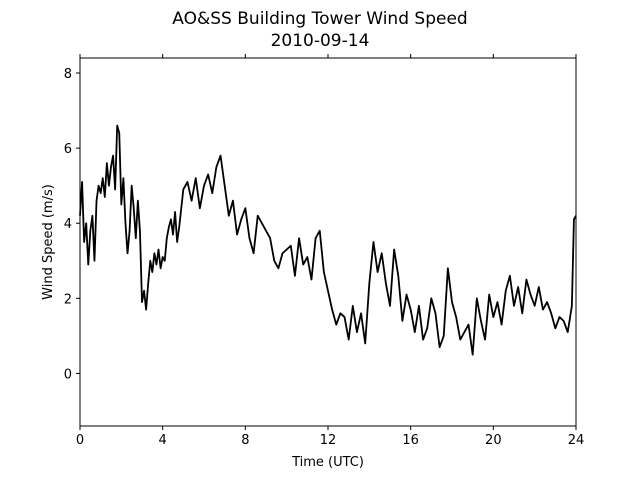  Describe the element at coordinates (68, 74) in the screenshot. I see `y-tick-label: 8` at that location.